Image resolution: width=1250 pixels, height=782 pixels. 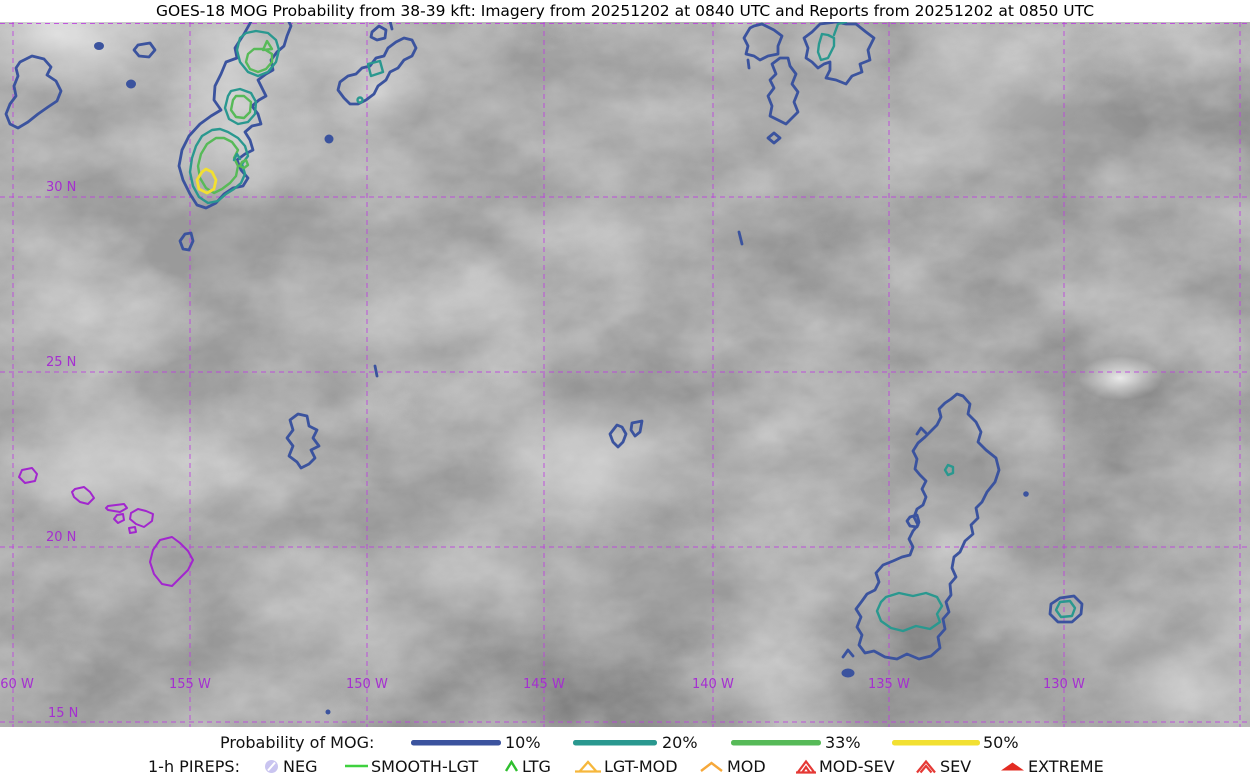 I want to click on mog-legend-row: Probability of MOG: 10% 20% 33% 50%, so click(x=625, y=744).